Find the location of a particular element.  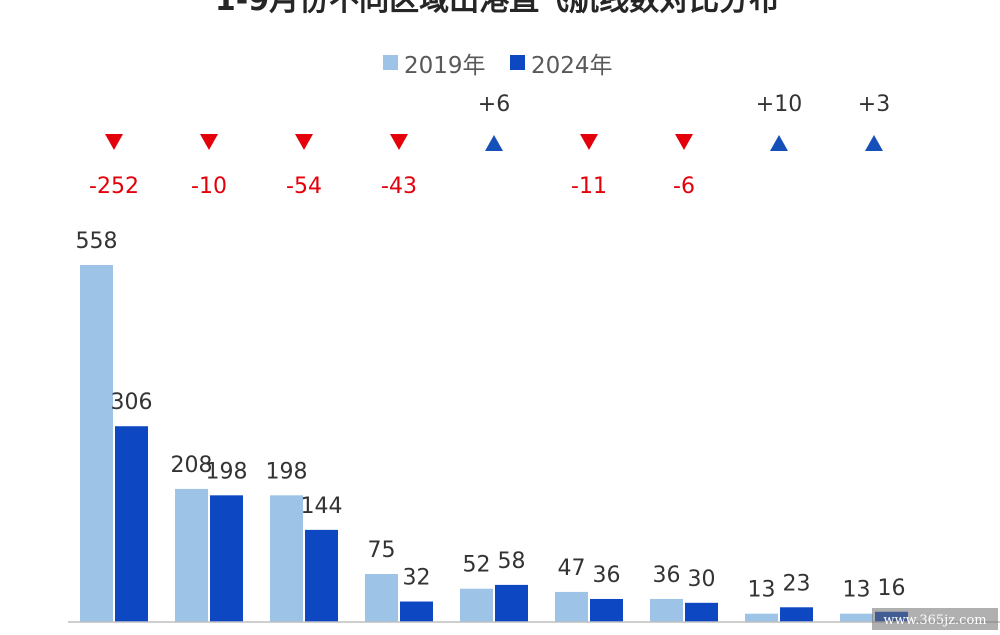

change-label-5: +6 is located at coordinates (494, 104).